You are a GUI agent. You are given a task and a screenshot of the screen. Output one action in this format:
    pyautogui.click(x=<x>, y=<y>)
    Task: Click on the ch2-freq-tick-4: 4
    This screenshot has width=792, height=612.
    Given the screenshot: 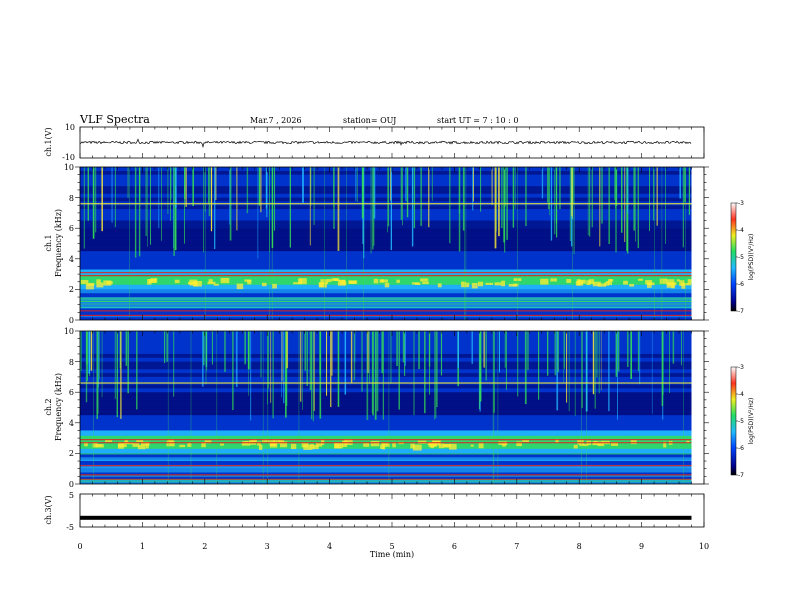 What is the action you would take?
    pyautogui.click(x=71, y=423)
    